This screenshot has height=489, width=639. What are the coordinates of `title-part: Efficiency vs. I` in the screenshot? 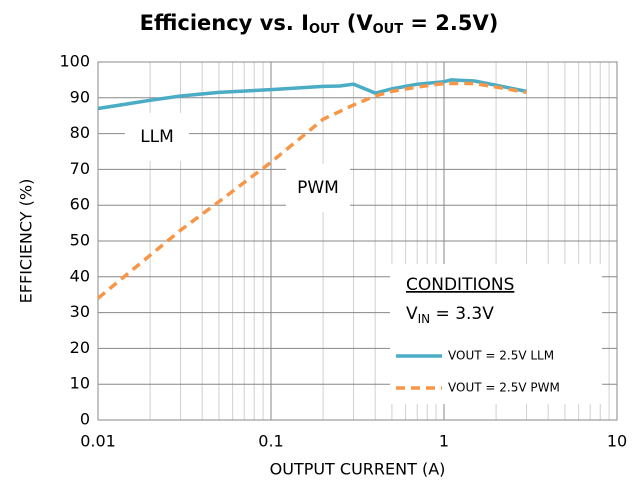 It's located at (224, 23).